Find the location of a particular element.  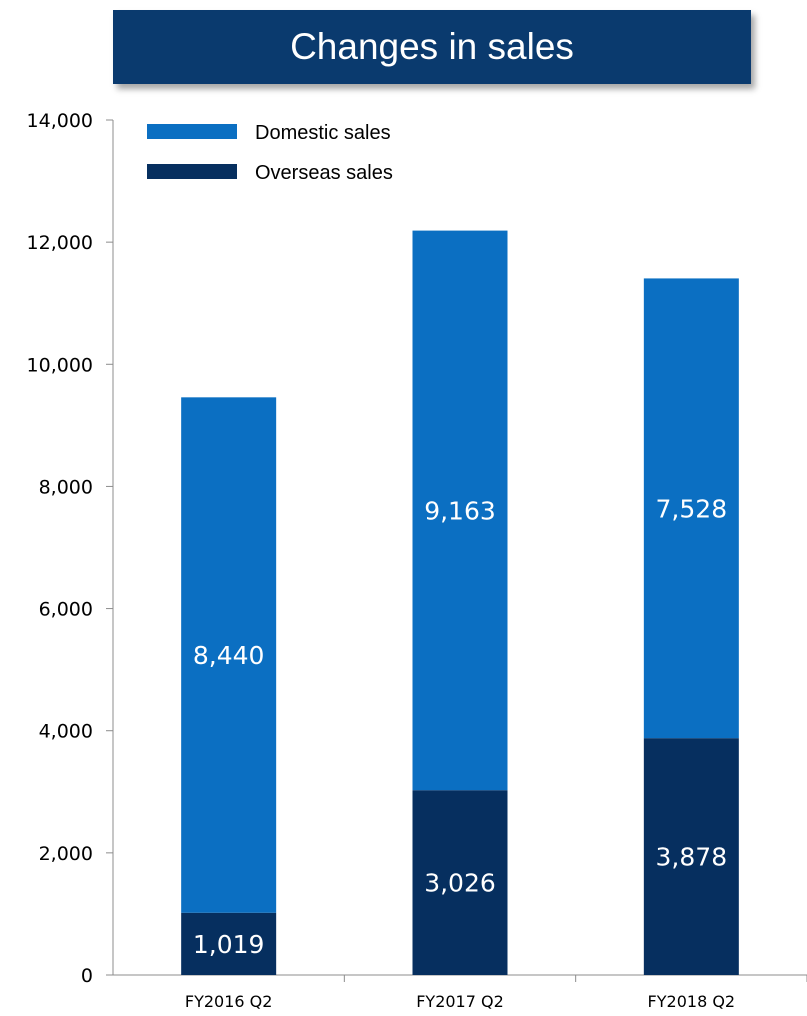

chart-title: Changes in sales is located at coordinates (432, 47).